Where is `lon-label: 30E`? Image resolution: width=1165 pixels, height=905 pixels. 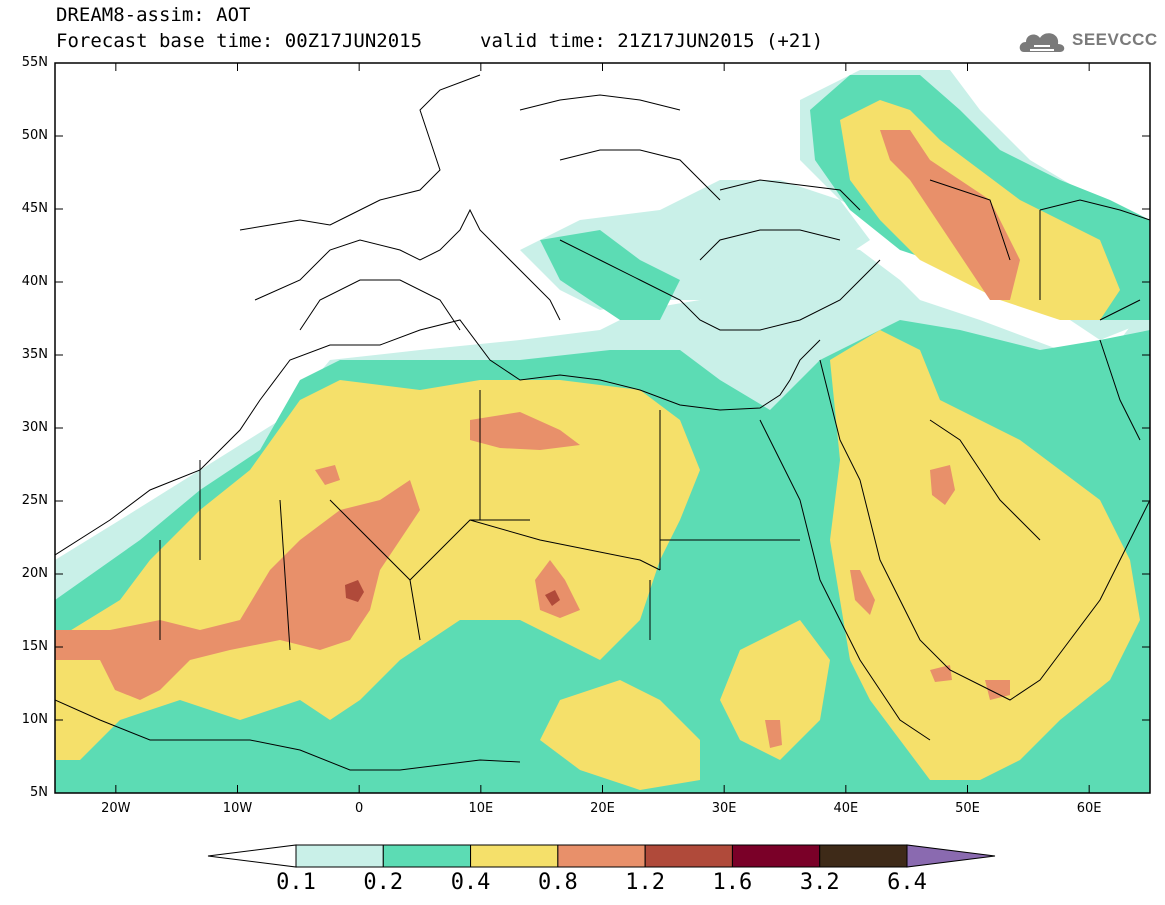 lon-label: 30E is located at coordinates (724, 808).